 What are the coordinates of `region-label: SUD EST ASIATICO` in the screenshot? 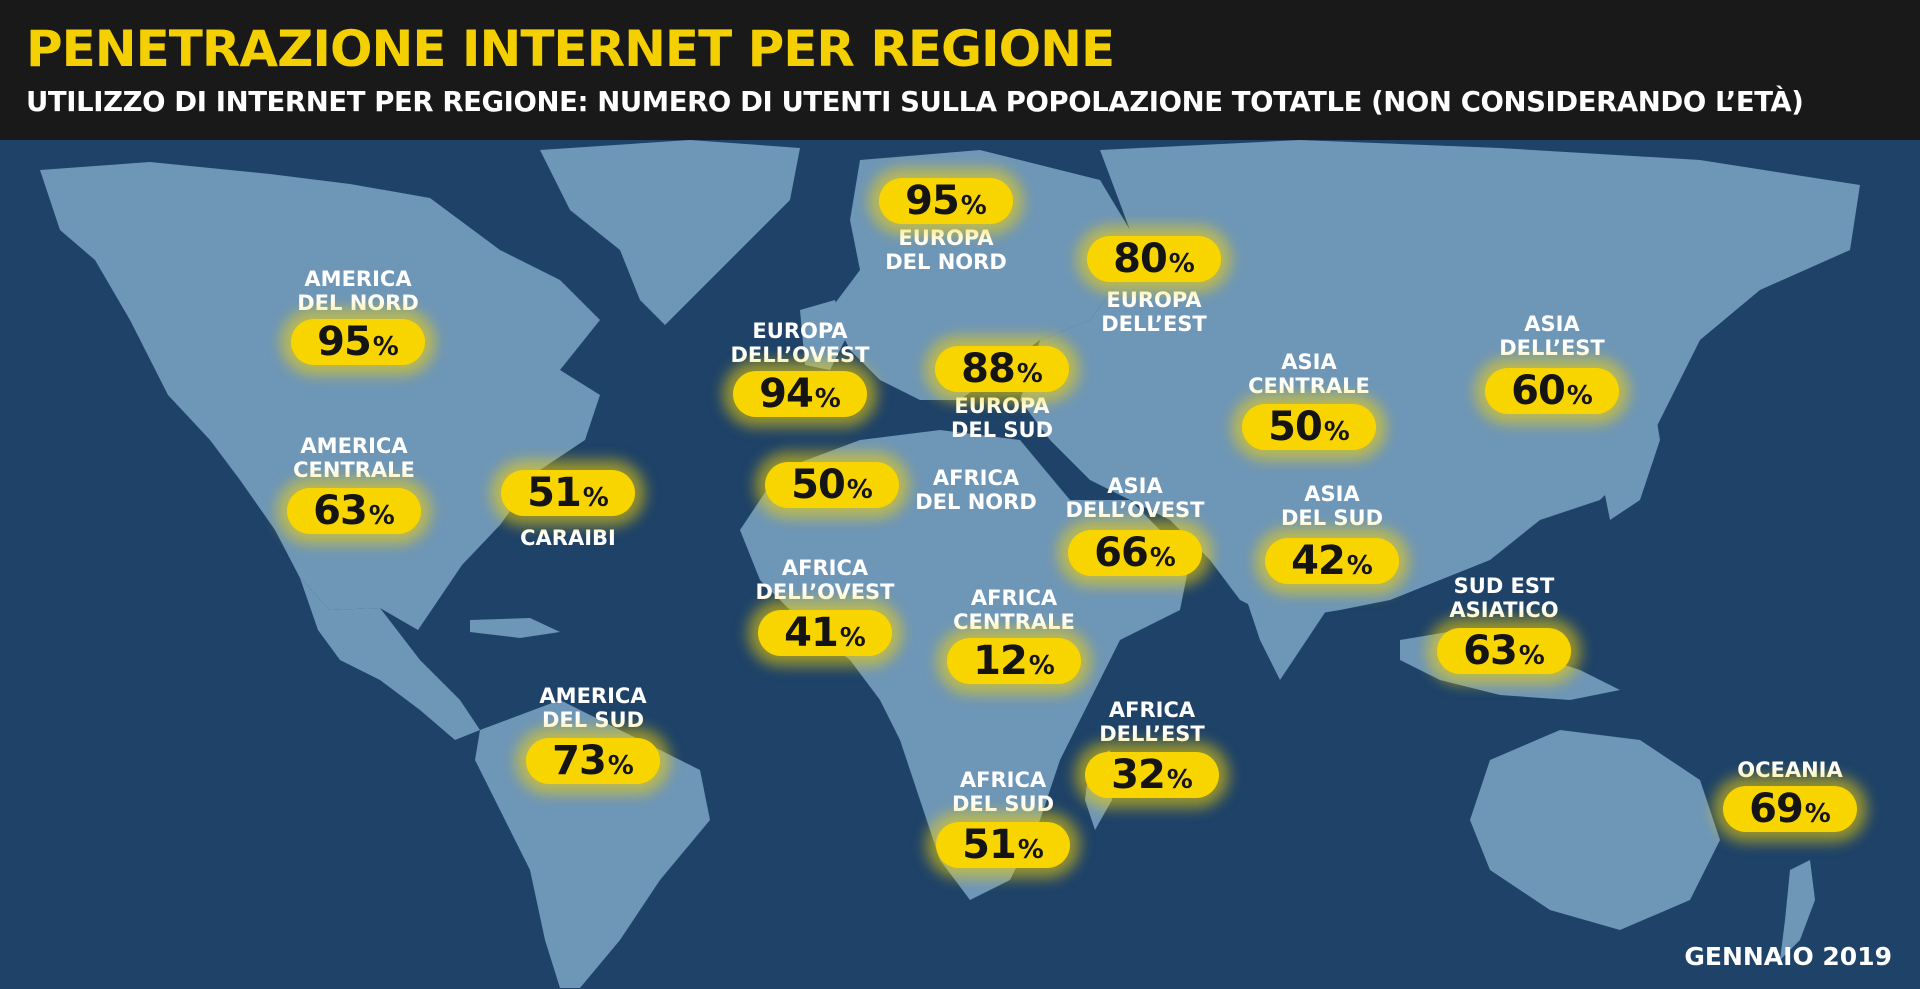 It's located at (1504, 598).